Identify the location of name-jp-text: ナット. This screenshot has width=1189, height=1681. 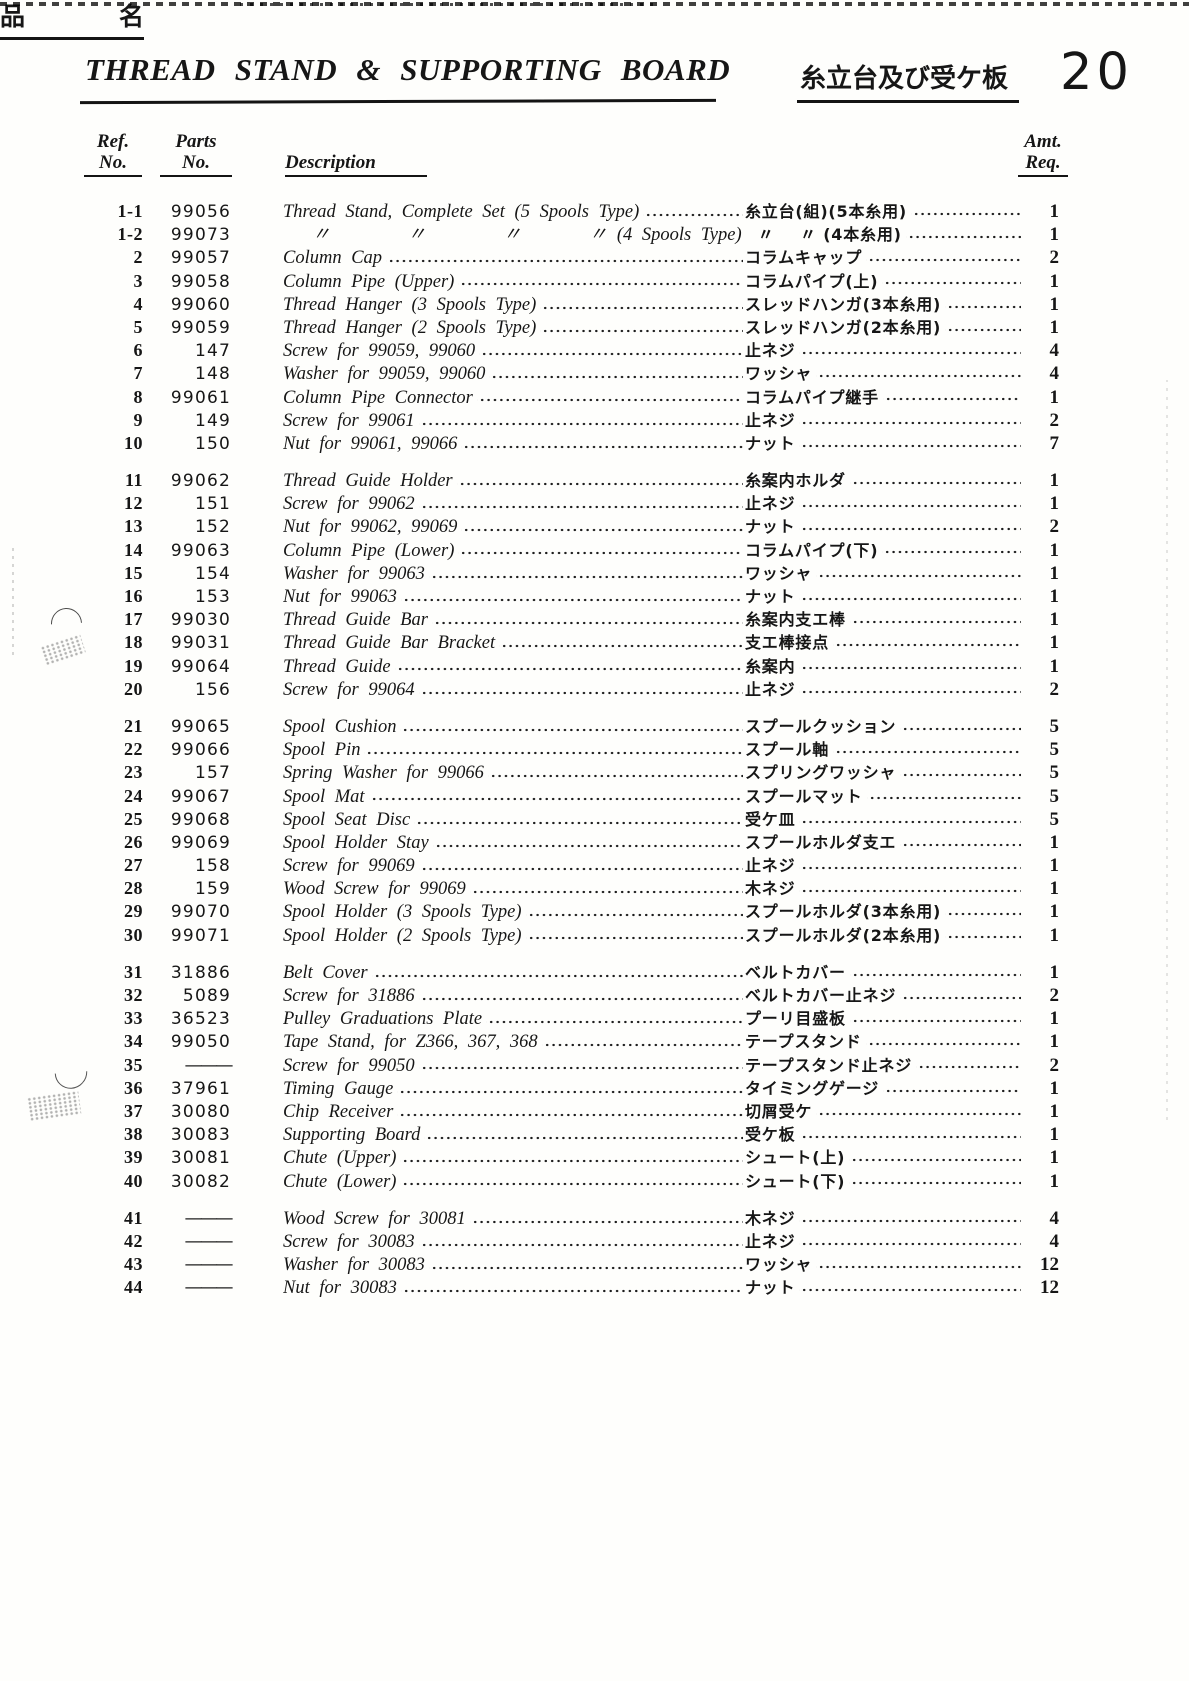
(770, 527).